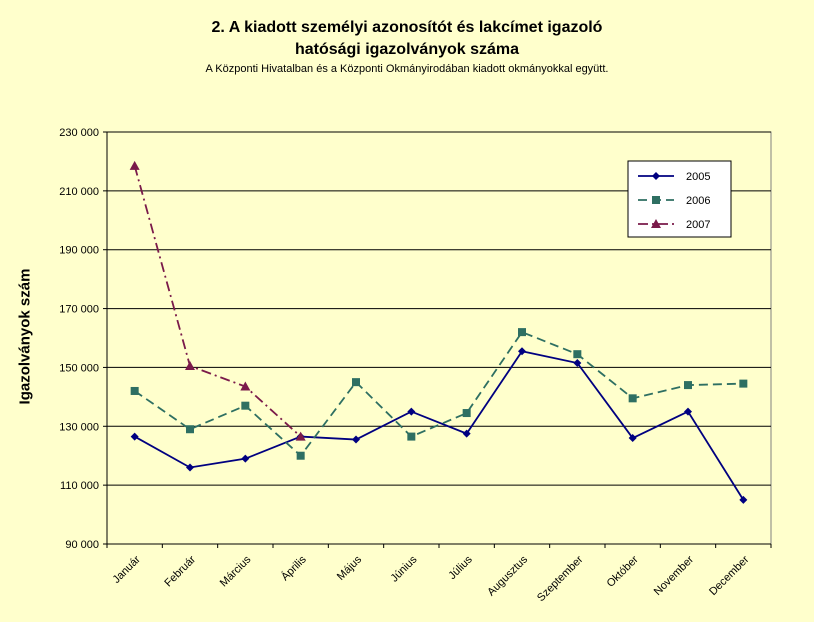 This screenshot has height=622, width=814. Describe the element at coordinates (407, 49) in the screenshot. I see `chart-title-line2: hatósági igazolványok száma` at that location.